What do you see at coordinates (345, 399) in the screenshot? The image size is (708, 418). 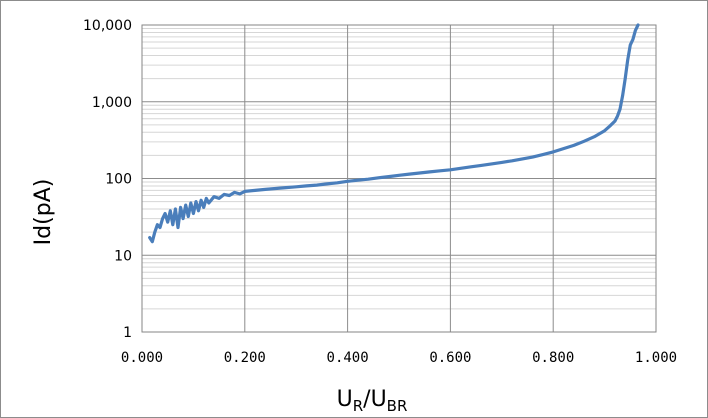 I see `x-axis-title-main: U` at bounding box center [345, 399].